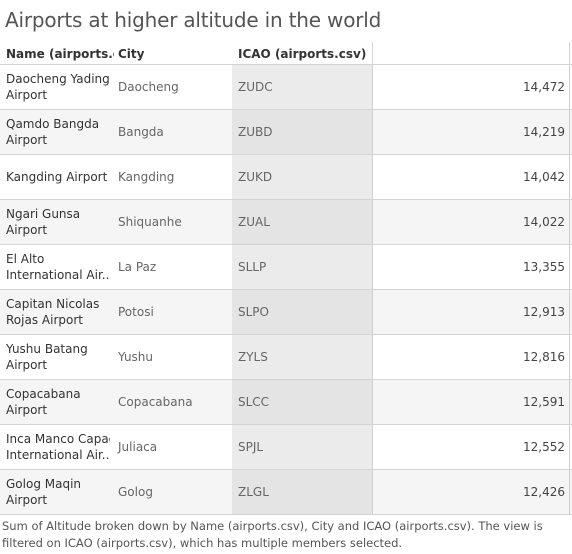 The width and height of the screenshot is (572, 554). Describe the element at coordinates (60, 54) in the screenshot. I see `header-name: Name (airports.c..` at that location.